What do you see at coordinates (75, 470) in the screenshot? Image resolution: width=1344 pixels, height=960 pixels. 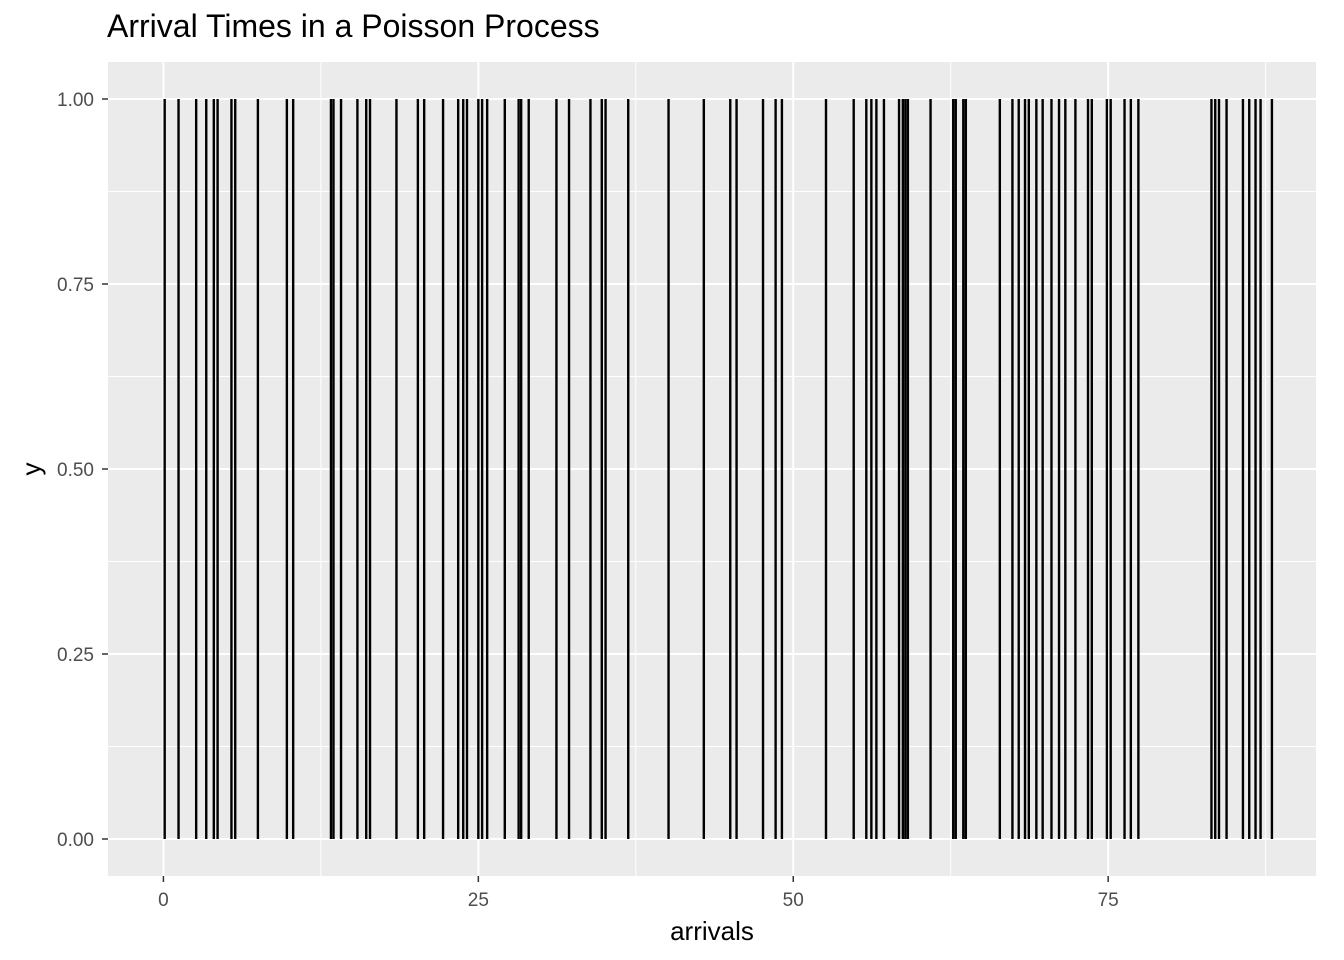 I see `y-tick-label: 0.50` at bounding box center [75, 470].